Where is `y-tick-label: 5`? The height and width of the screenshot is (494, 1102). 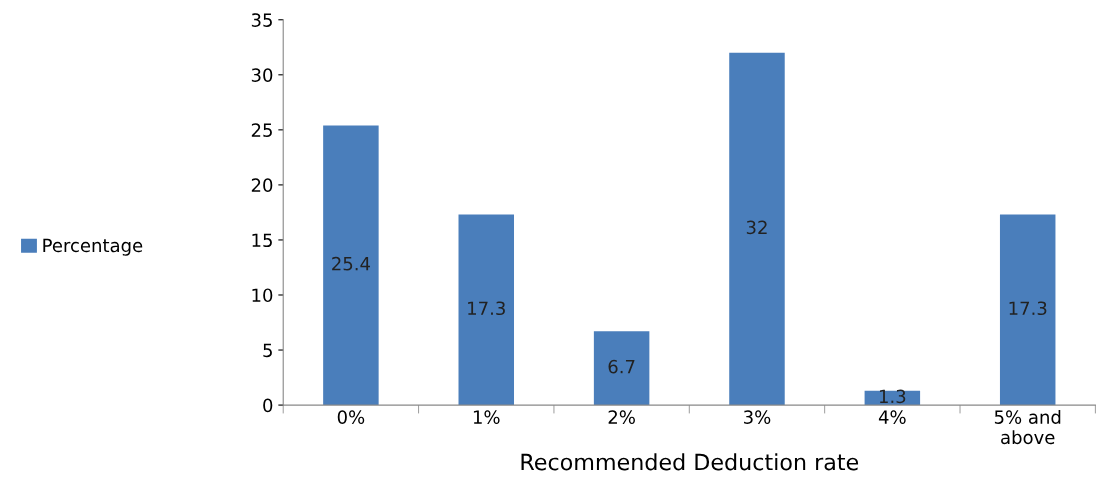
y-tick-label: 5 is located at coordinates (267, 350).